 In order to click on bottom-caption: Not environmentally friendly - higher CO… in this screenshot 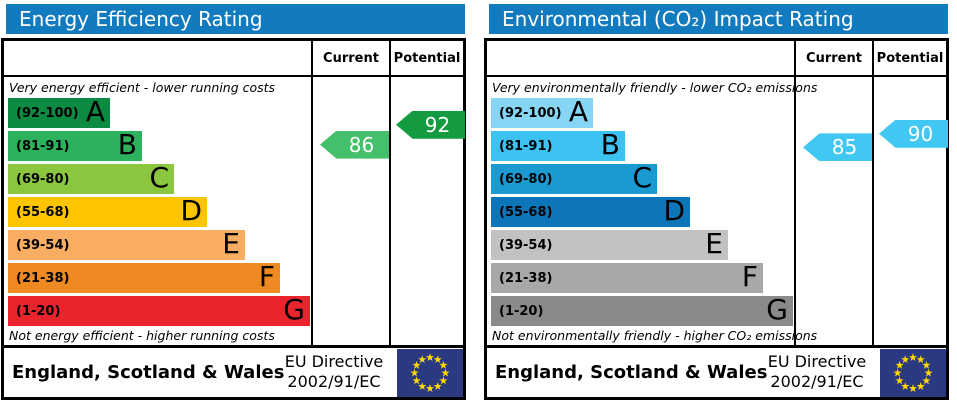, I will do `click(655, 335)`.